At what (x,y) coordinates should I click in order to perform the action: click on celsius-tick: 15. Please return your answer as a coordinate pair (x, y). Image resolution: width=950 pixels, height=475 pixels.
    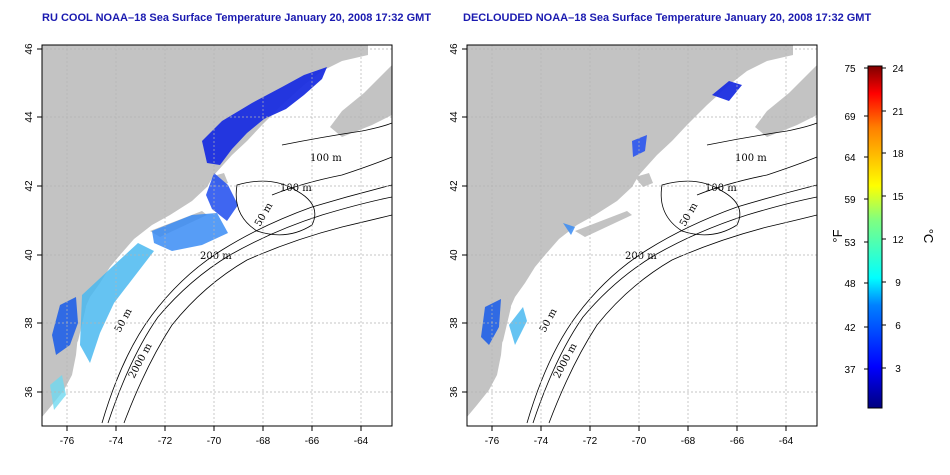
    Looking at the image, I should click on (898, 197).